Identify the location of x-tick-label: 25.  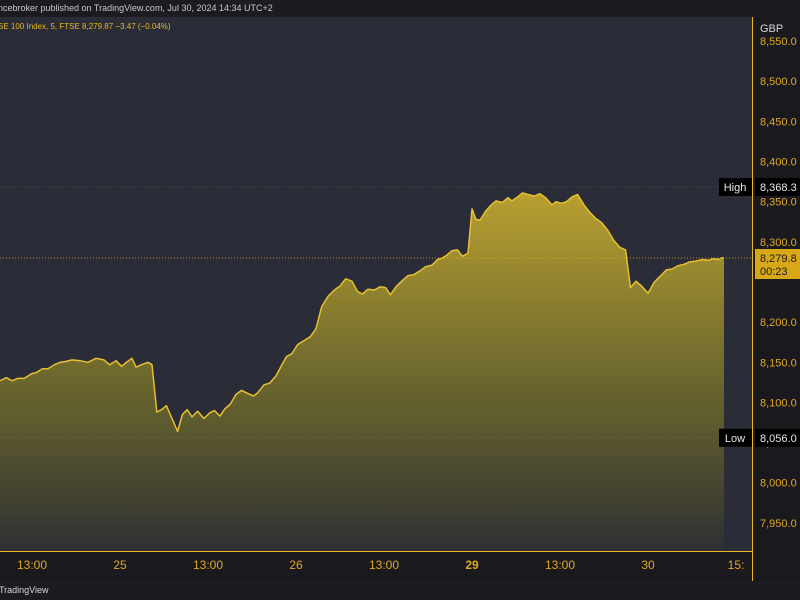
(120, 565).